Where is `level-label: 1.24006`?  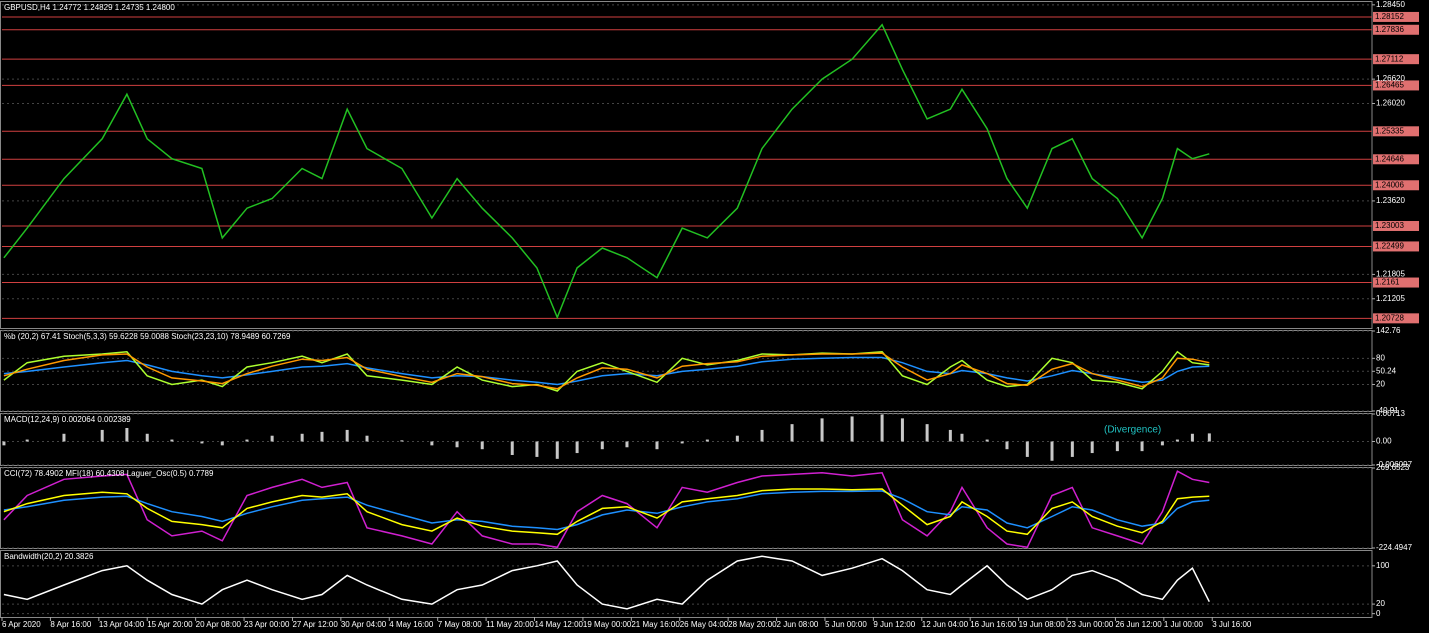 level-label: 1.24006 is located at coordinates (1389, 184).